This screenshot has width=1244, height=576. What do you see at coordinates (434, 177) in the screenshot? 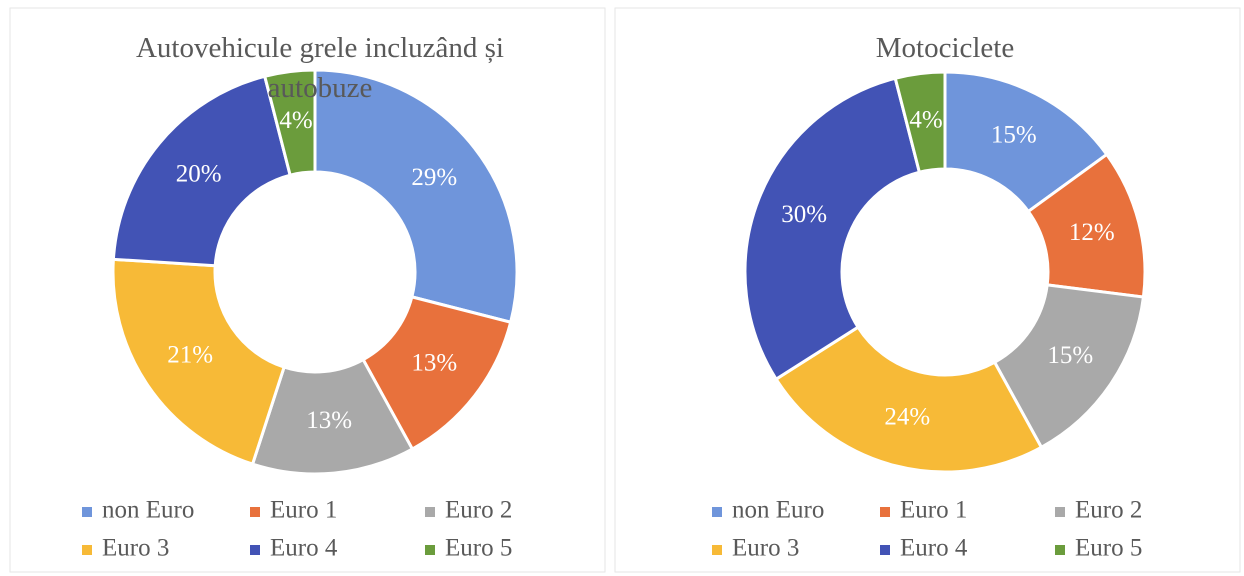
I see `data-label: 29%` at bounding box center [434, 177].